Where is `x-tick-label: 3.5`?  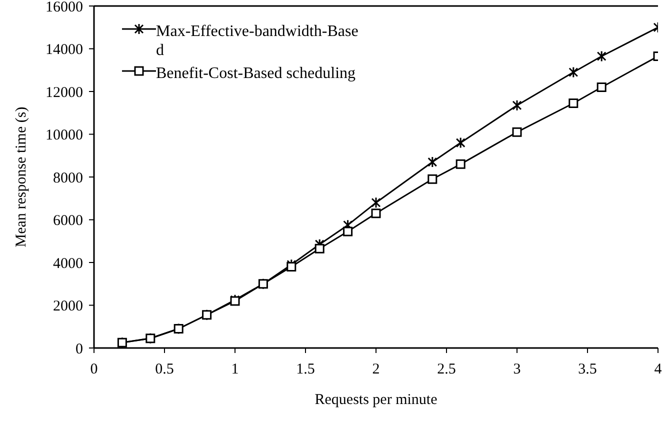 x-tick-label: 3.5 is located at coordinates (587, 370).